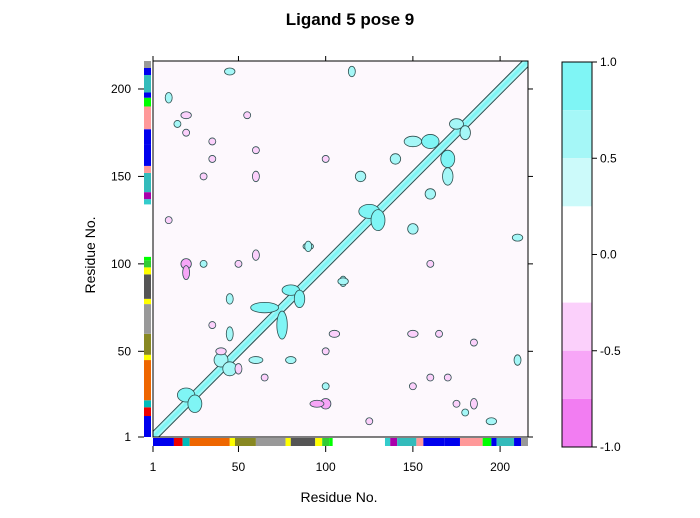 The image size is (700, 518). I want to click on x-tick-label: 200, so click(500, 467).